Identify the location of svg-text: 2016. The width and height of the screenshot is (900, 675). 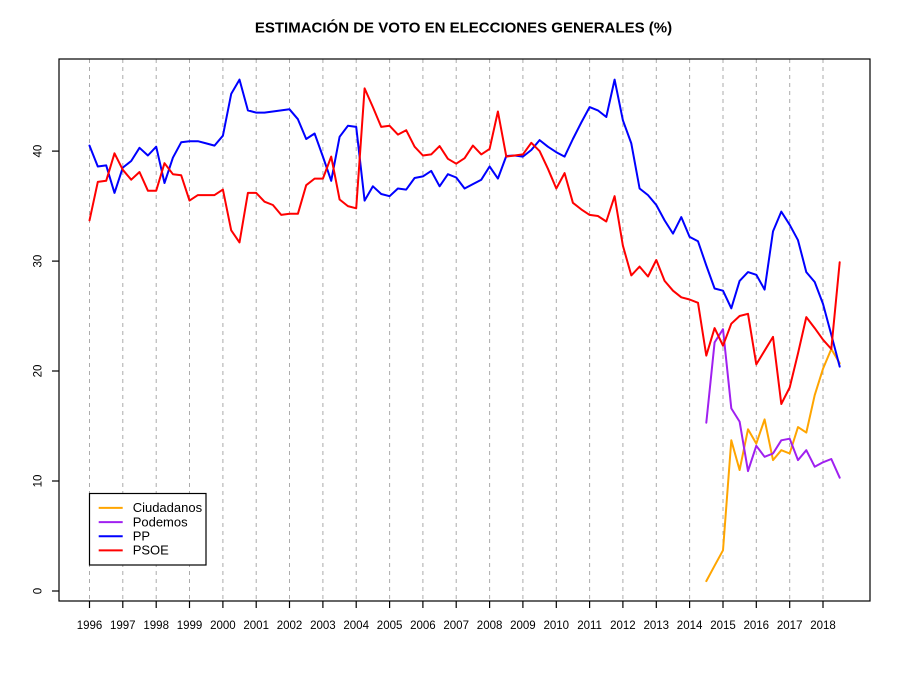
(757, 626).